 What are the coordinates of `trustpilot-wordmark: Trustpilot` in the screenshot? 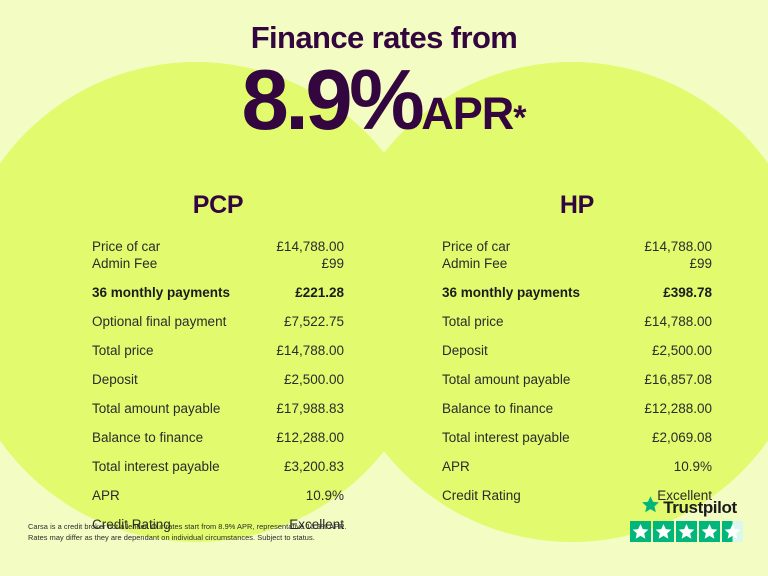 It's located at (689, 507).